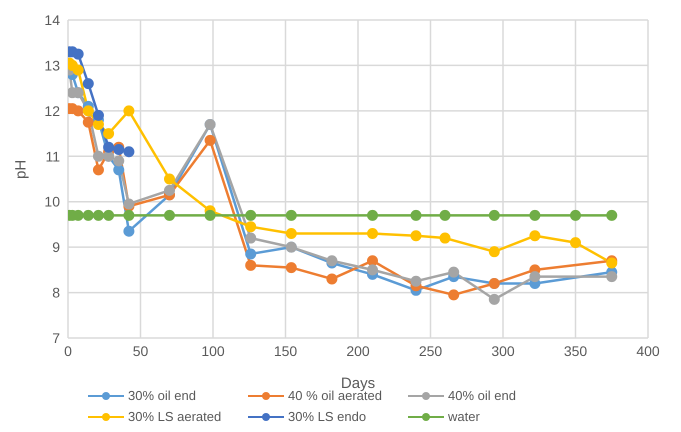 The image size is (681, 432). Describe the element at coordinates (430, 350) in the screenshot. I see `x-tick-label: 250` at that location.